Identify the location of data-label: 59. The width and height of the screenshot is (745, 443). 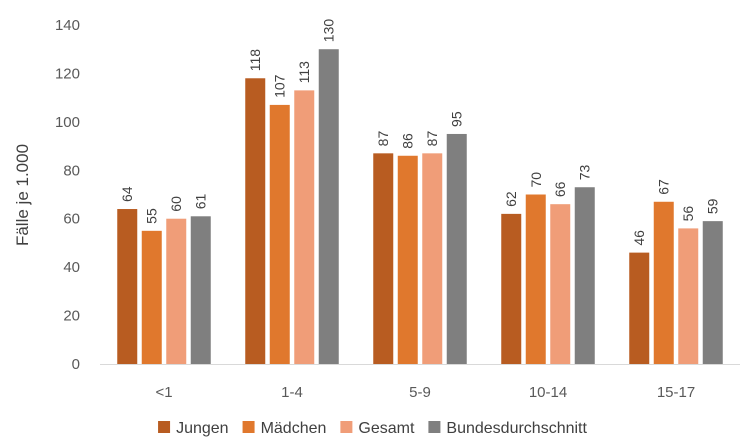
(713, 206).